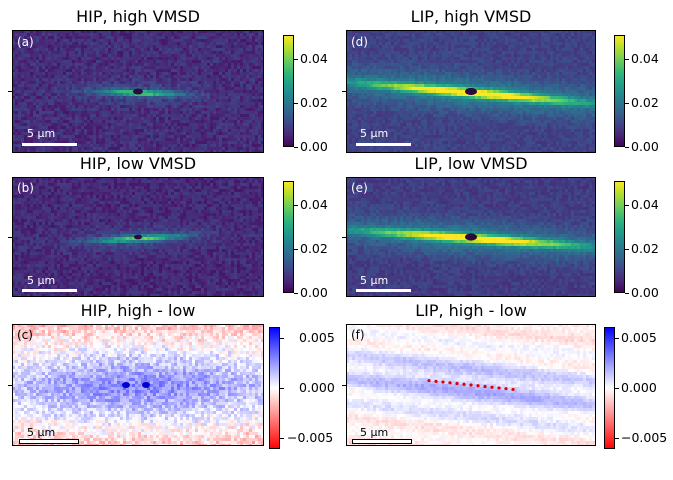 Image resolution: width=673 pixels, height=480 pixels. I want to click on colorbar-f-label-high: 0.005, so click(639, 338).